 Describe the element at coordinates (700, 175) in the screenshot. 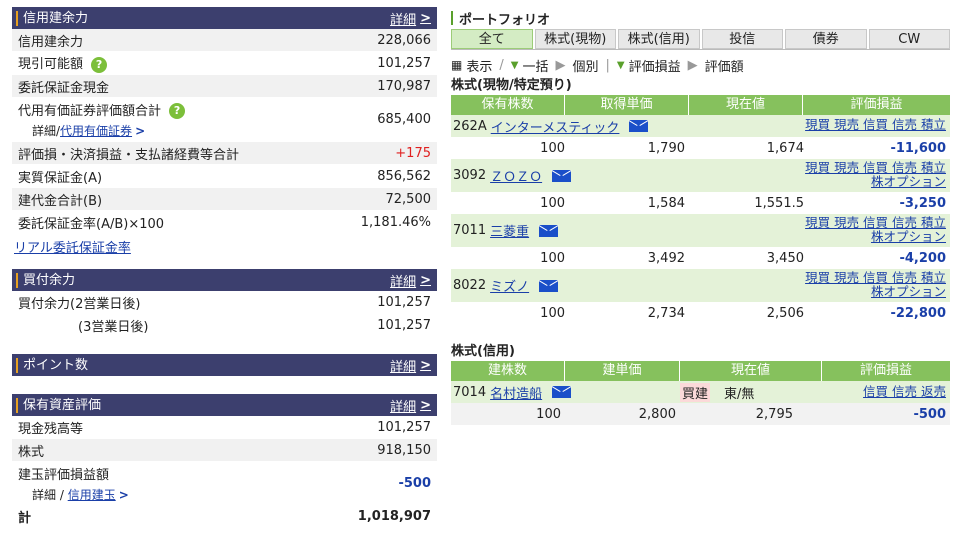

I see `stock-row: 3092 ＺＯＺＯ 現買 現売 信買 信売 積立 株オプション` at that location.